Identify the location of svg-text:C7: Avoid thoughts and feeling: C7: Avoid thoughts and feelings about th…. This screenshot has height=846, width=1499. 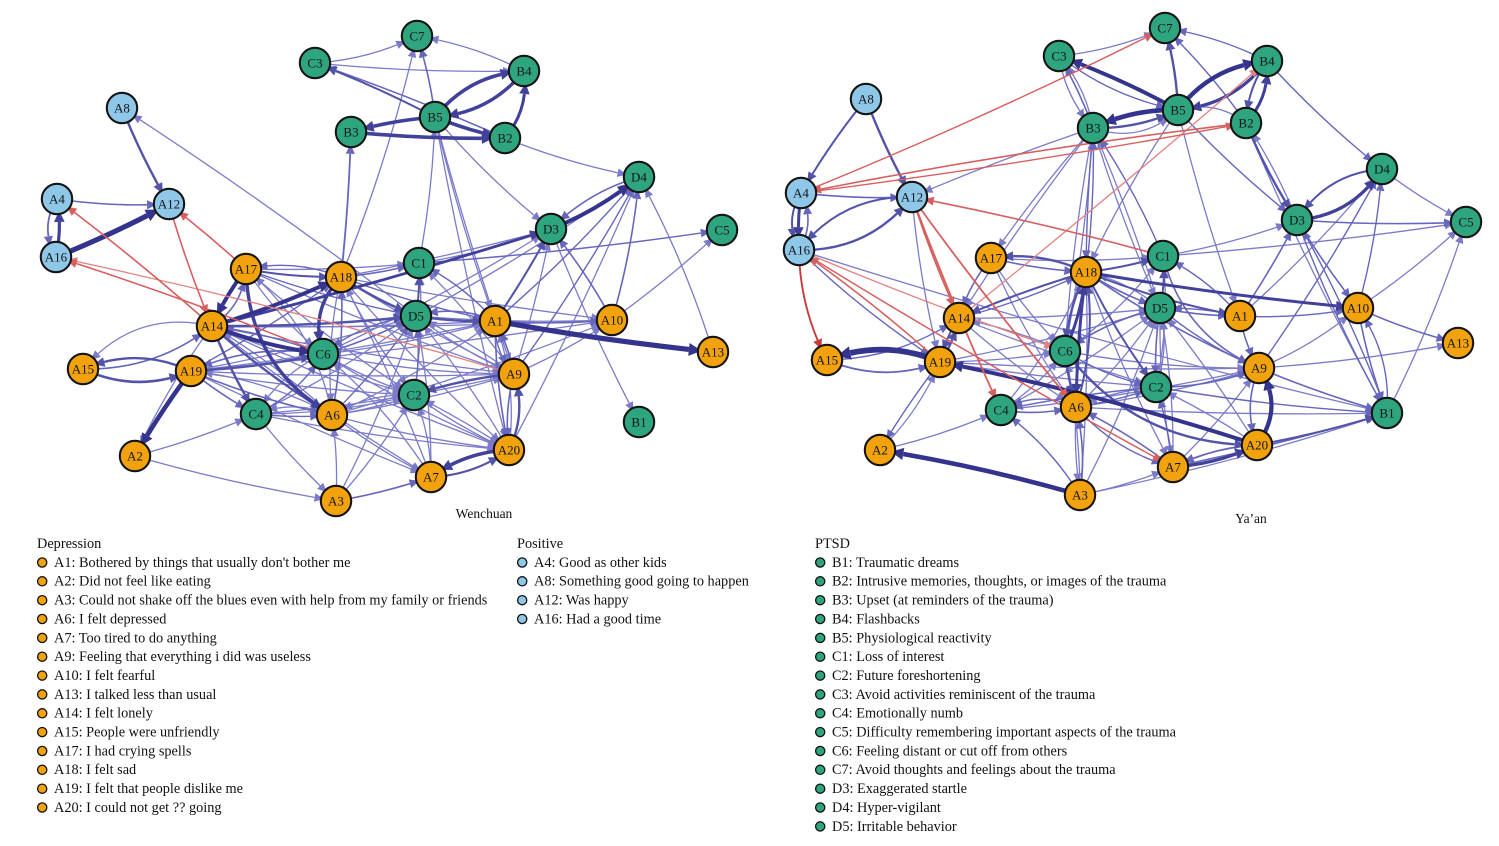
(974, 770).